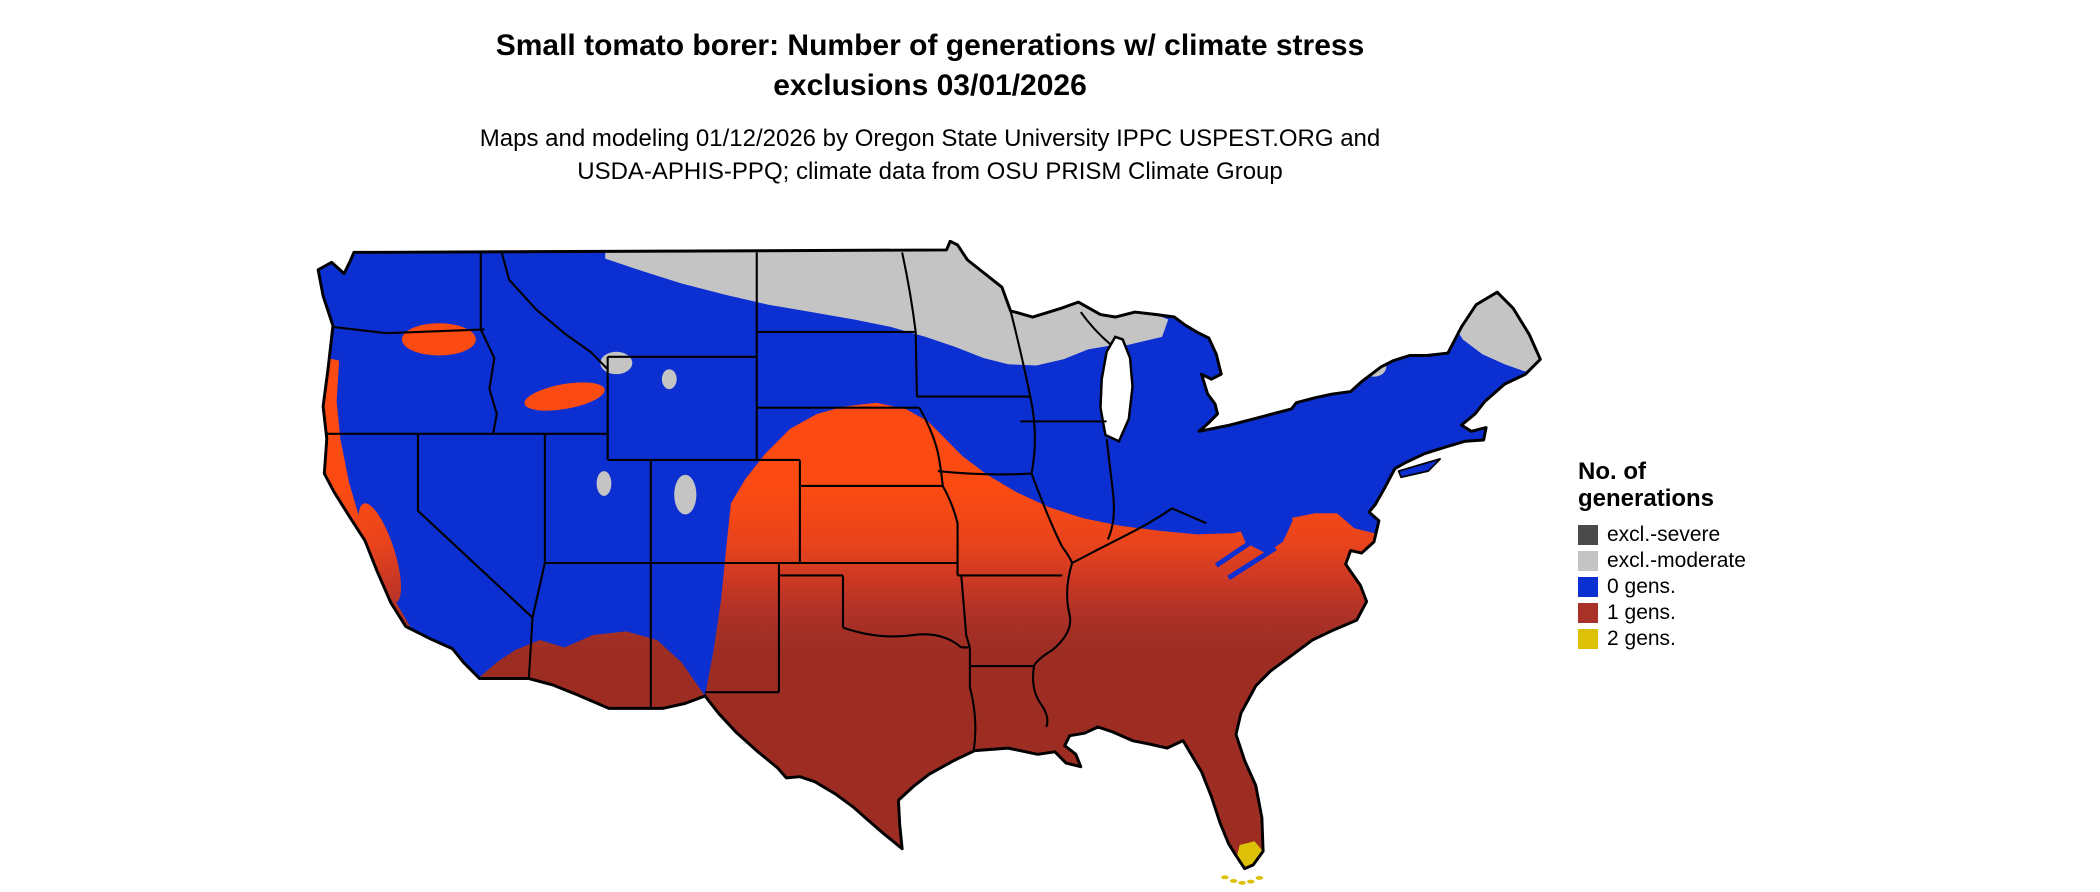  Describe the element at coordinates (438, 339) in the screenshot. I see `region-columbia-basin` at that location.